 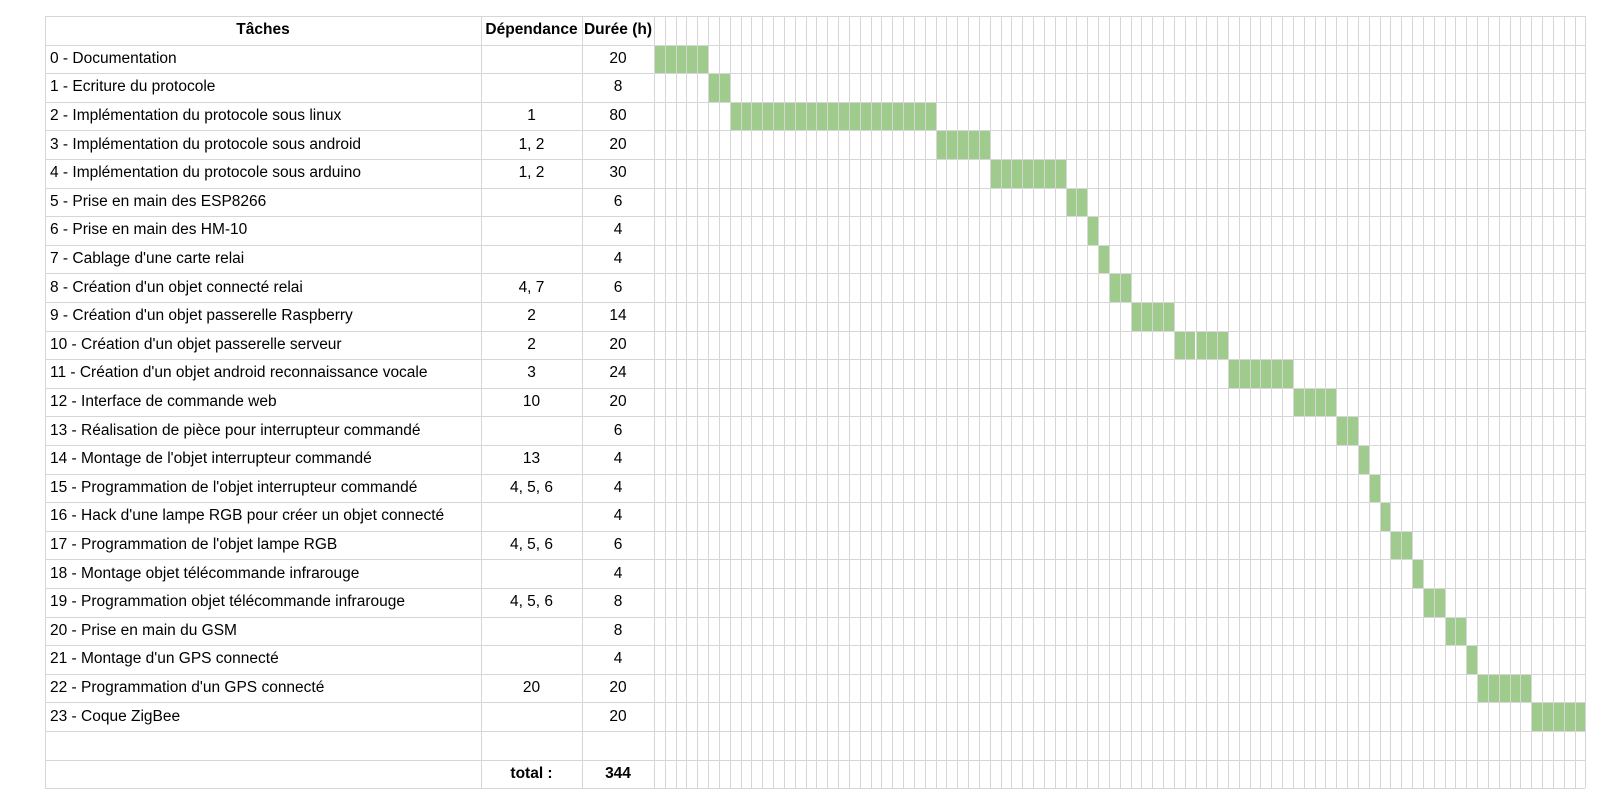 What do you see at coordinates (618, 602) in the screenshot?
I see `task-duration: 8` at bounding box center [618, 602].